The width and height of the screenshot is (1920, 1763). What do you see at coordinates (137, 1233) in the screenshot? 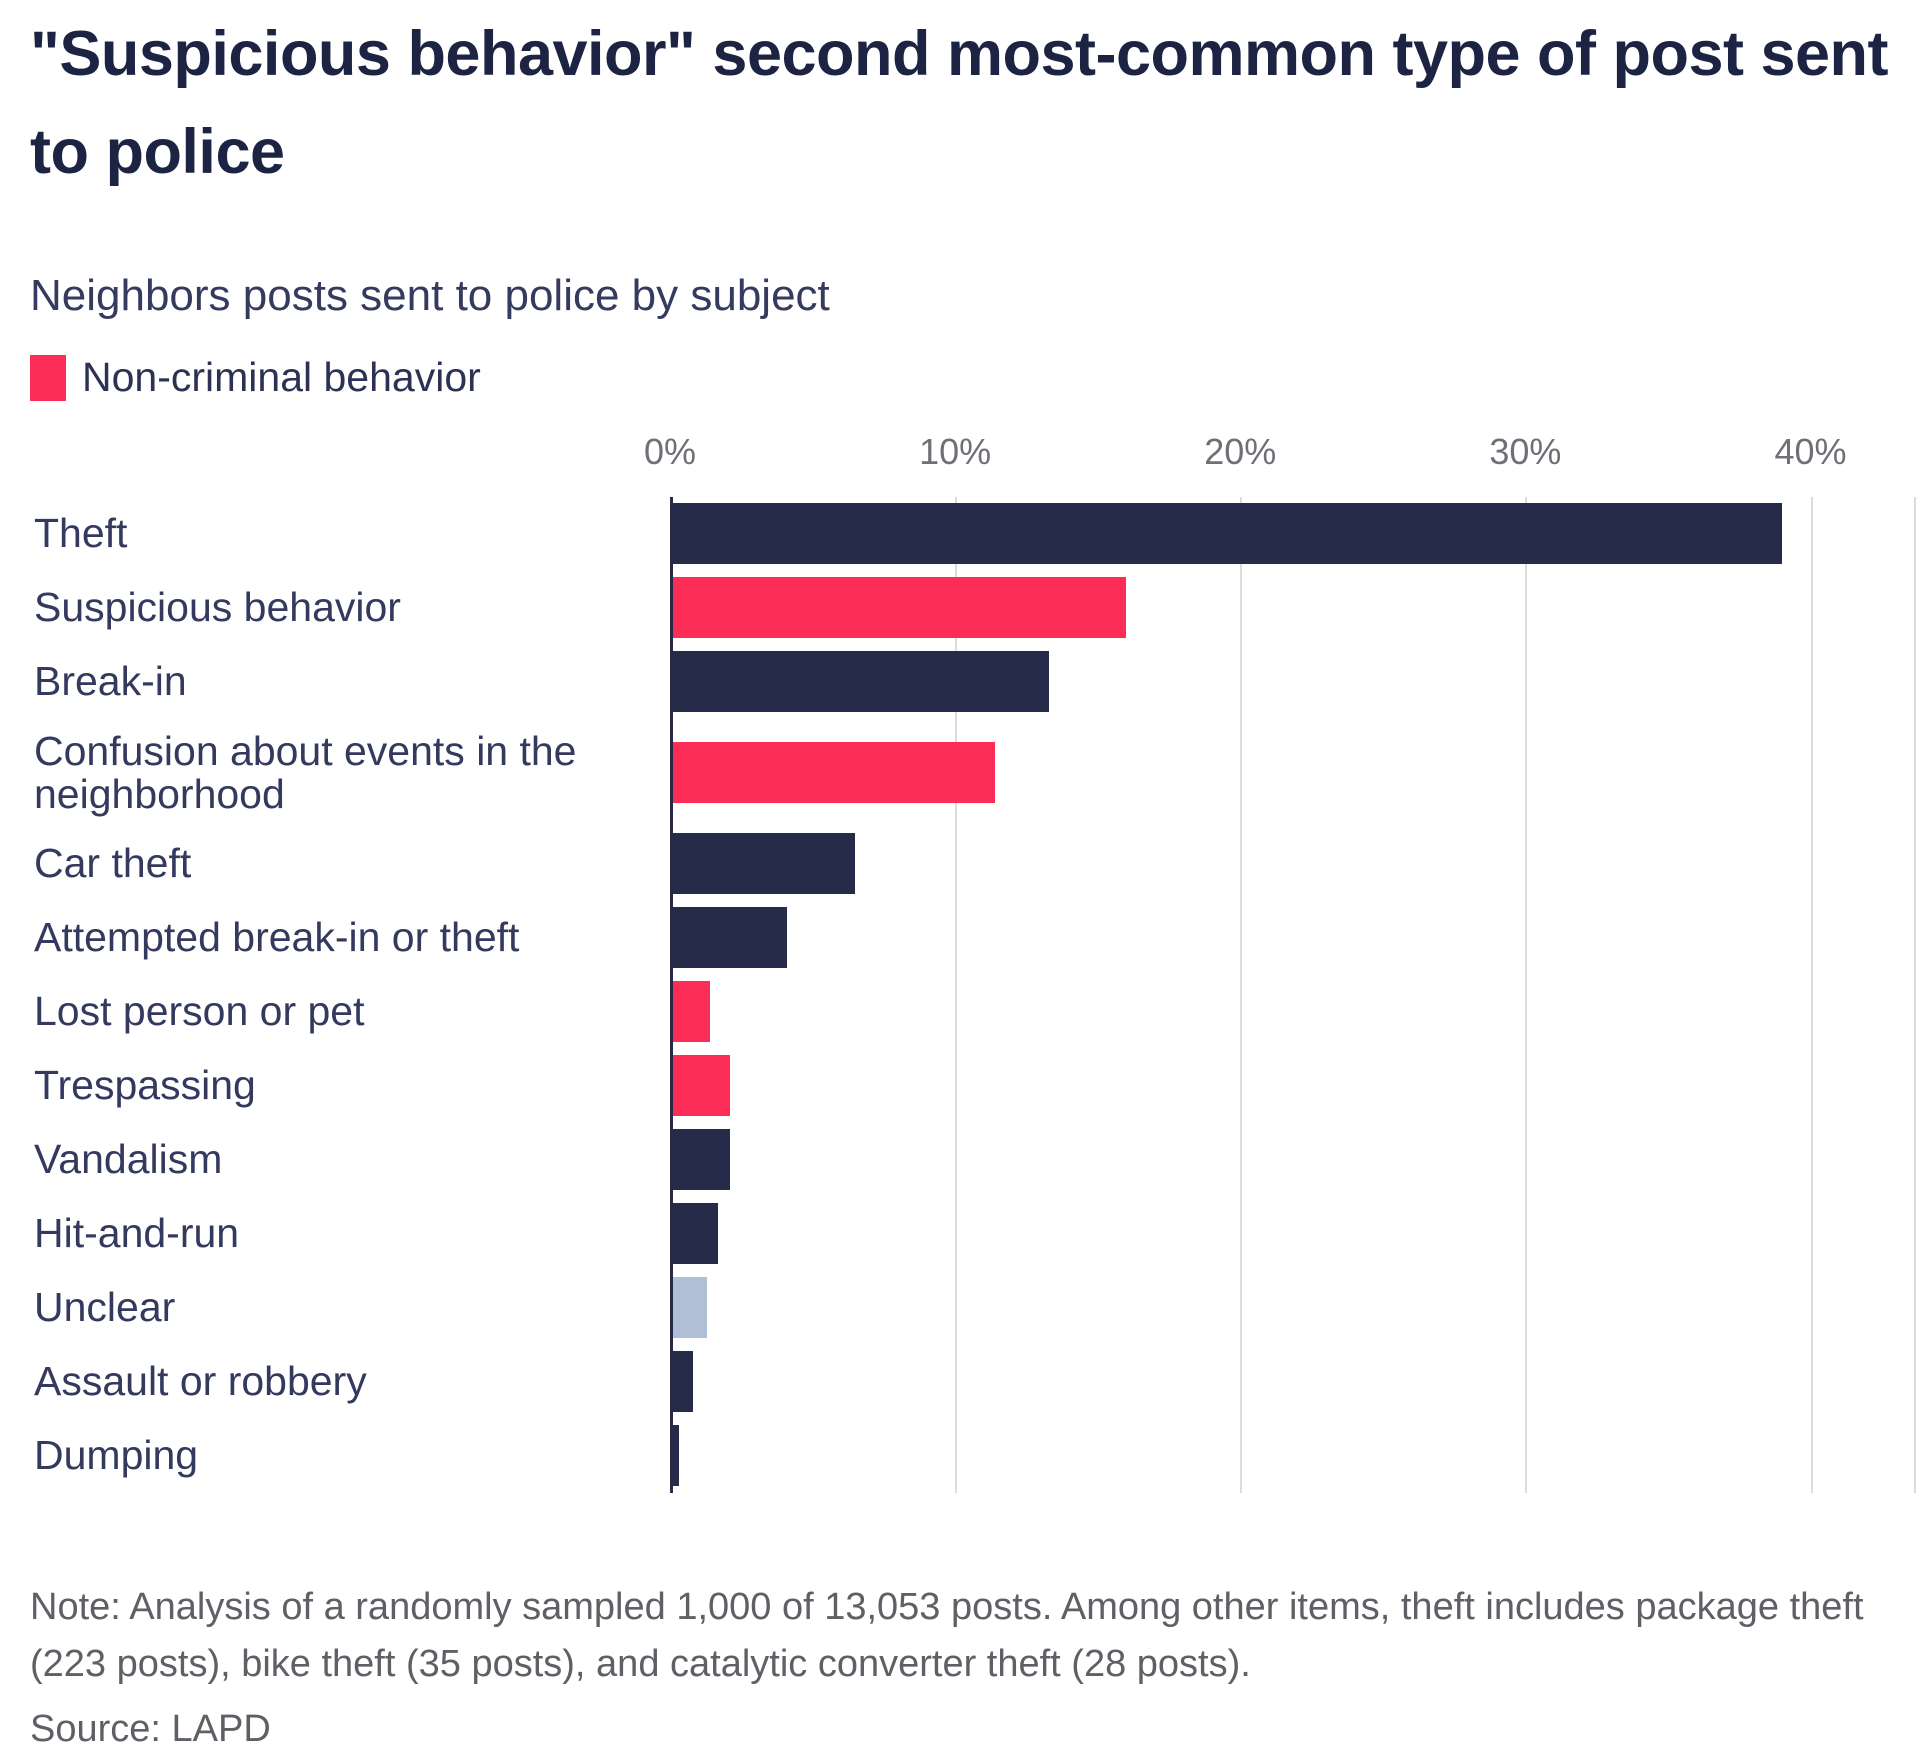
I see `category-label: Hit-and-run` at bounding box center [137, 1233].